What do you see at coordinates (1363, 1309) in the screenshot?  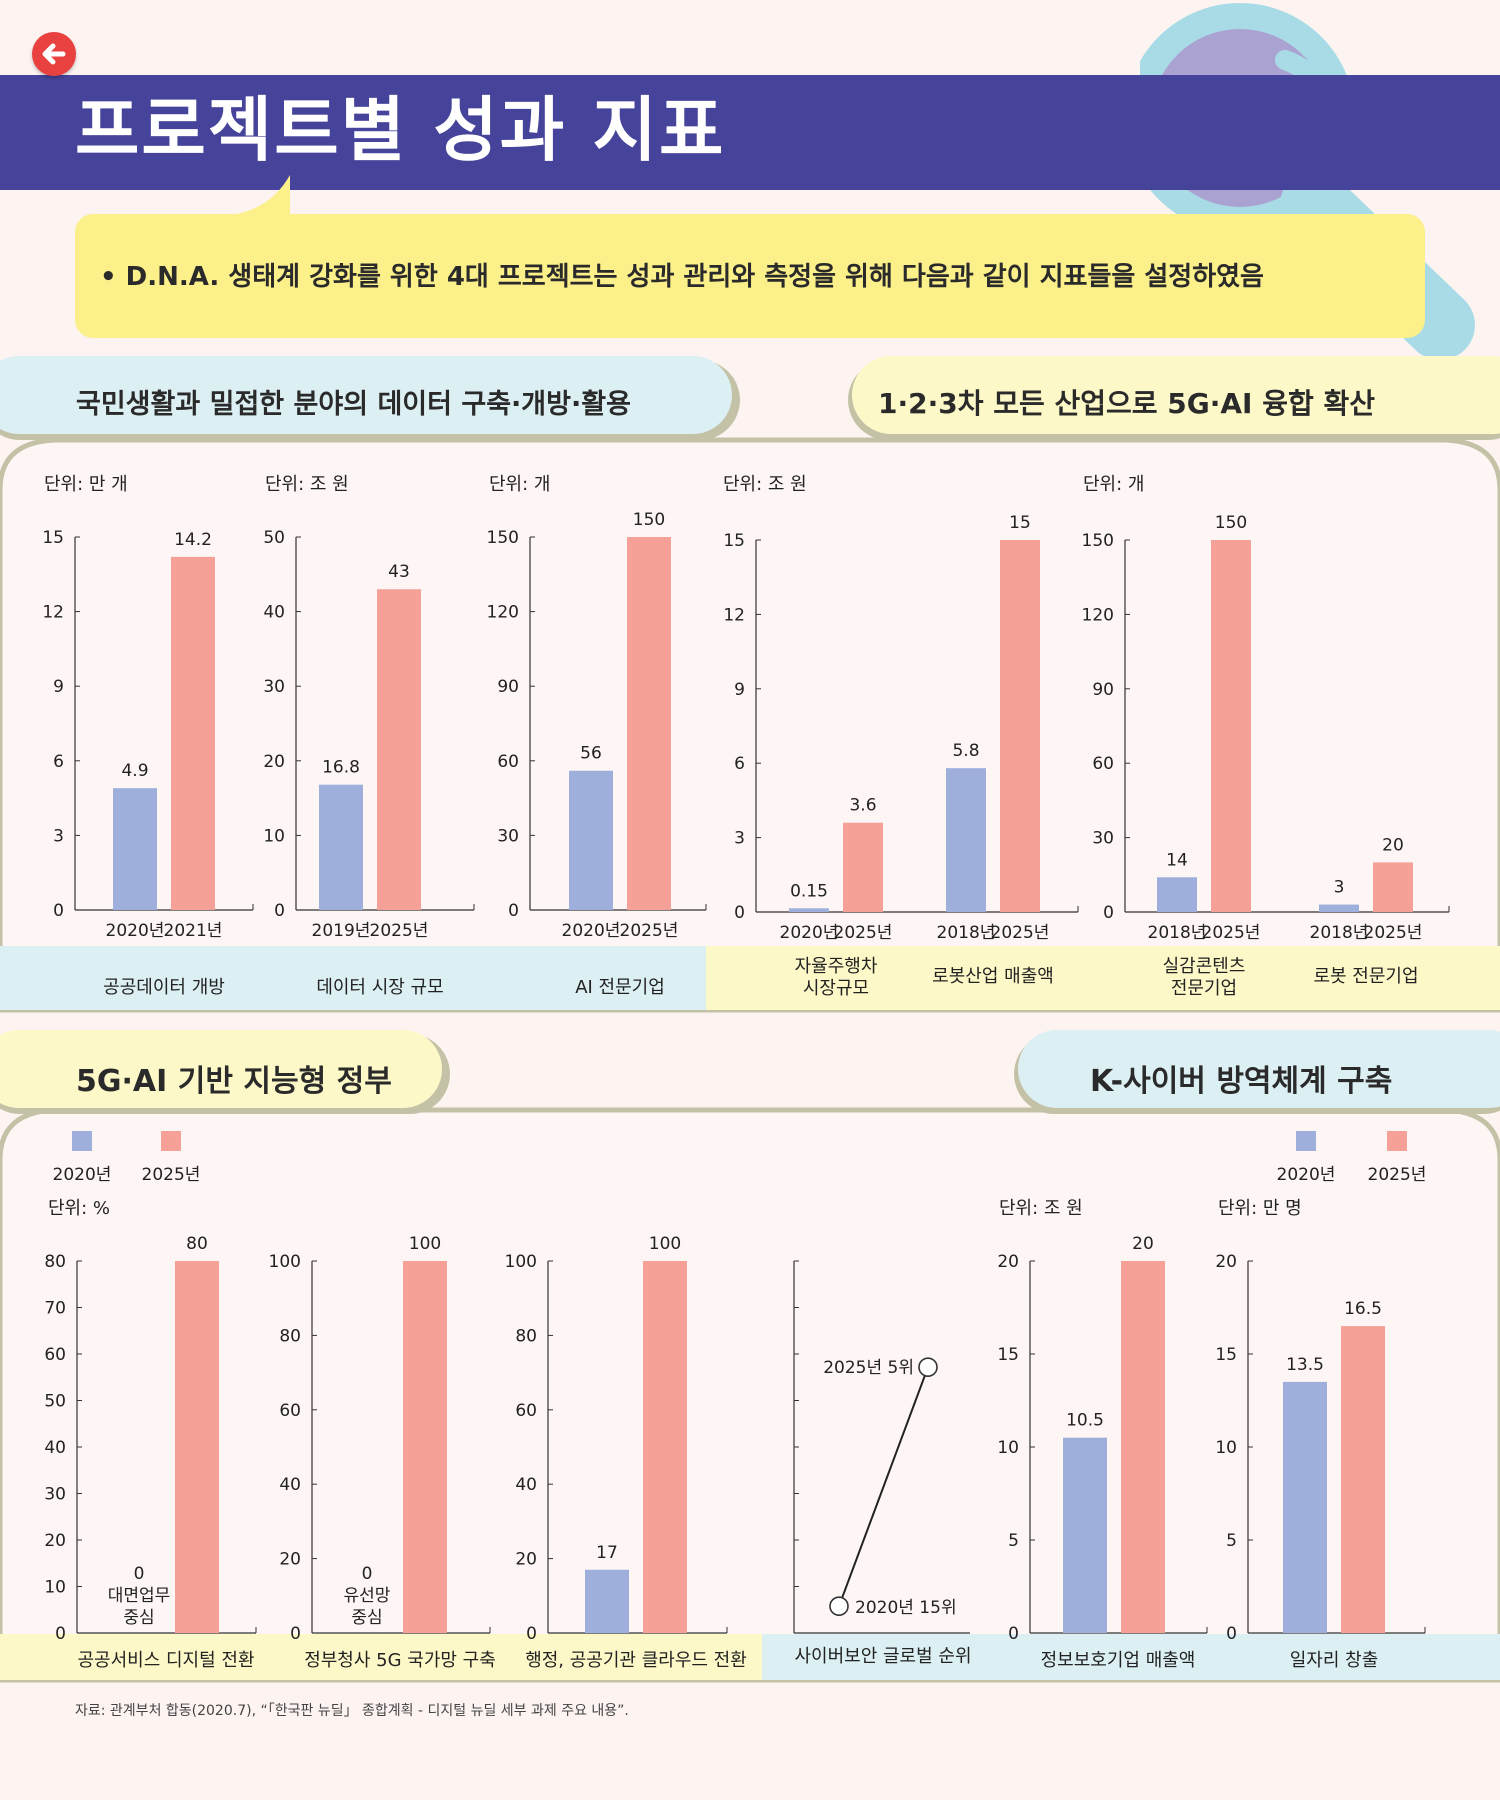 I see `bar-value-label: 16.5` at bounding box center [1363, 1309].